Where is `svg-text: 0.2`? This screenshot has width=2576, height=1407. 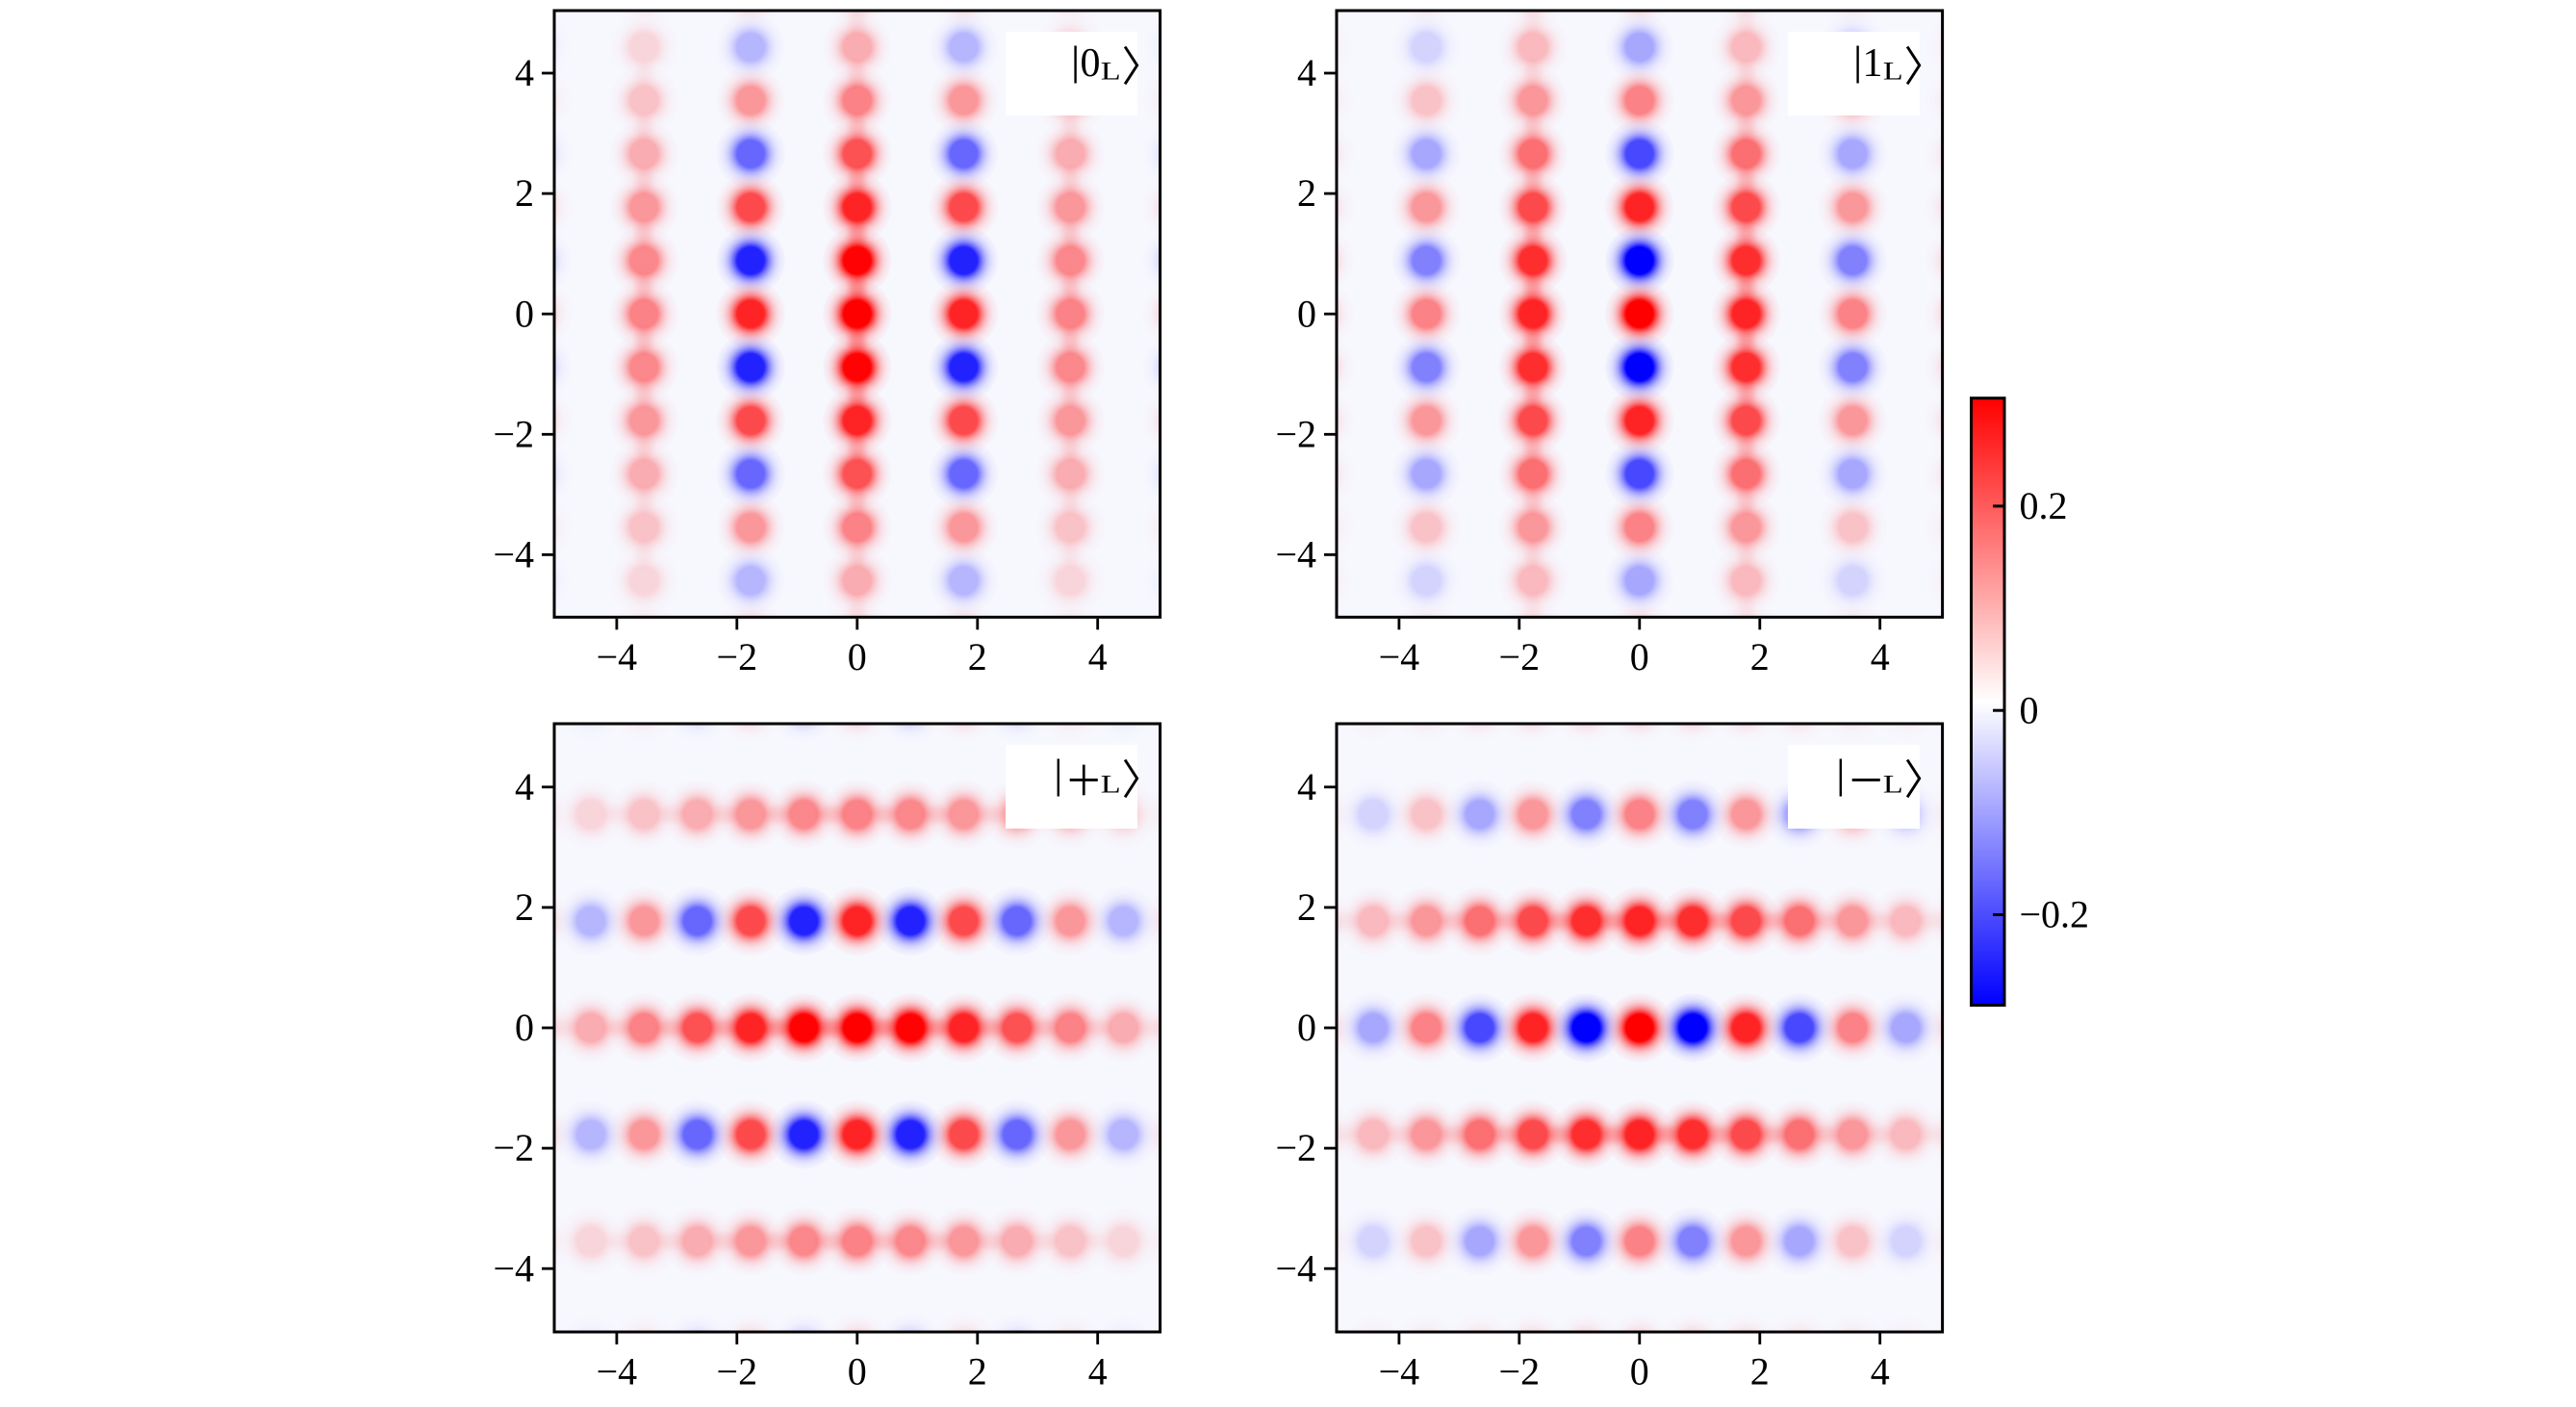
svg-text: 0.2 is located at coordinates (2044, 505).